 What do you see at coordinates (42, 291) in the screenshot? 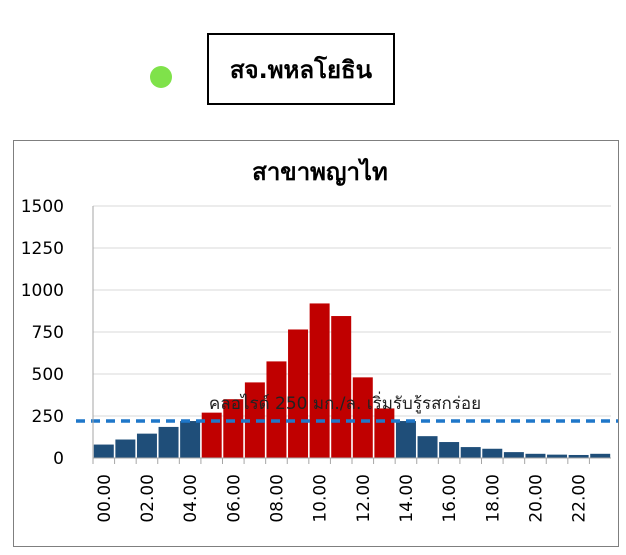
I see `y-tick-label: 1000` at bounding box center [42, 291].